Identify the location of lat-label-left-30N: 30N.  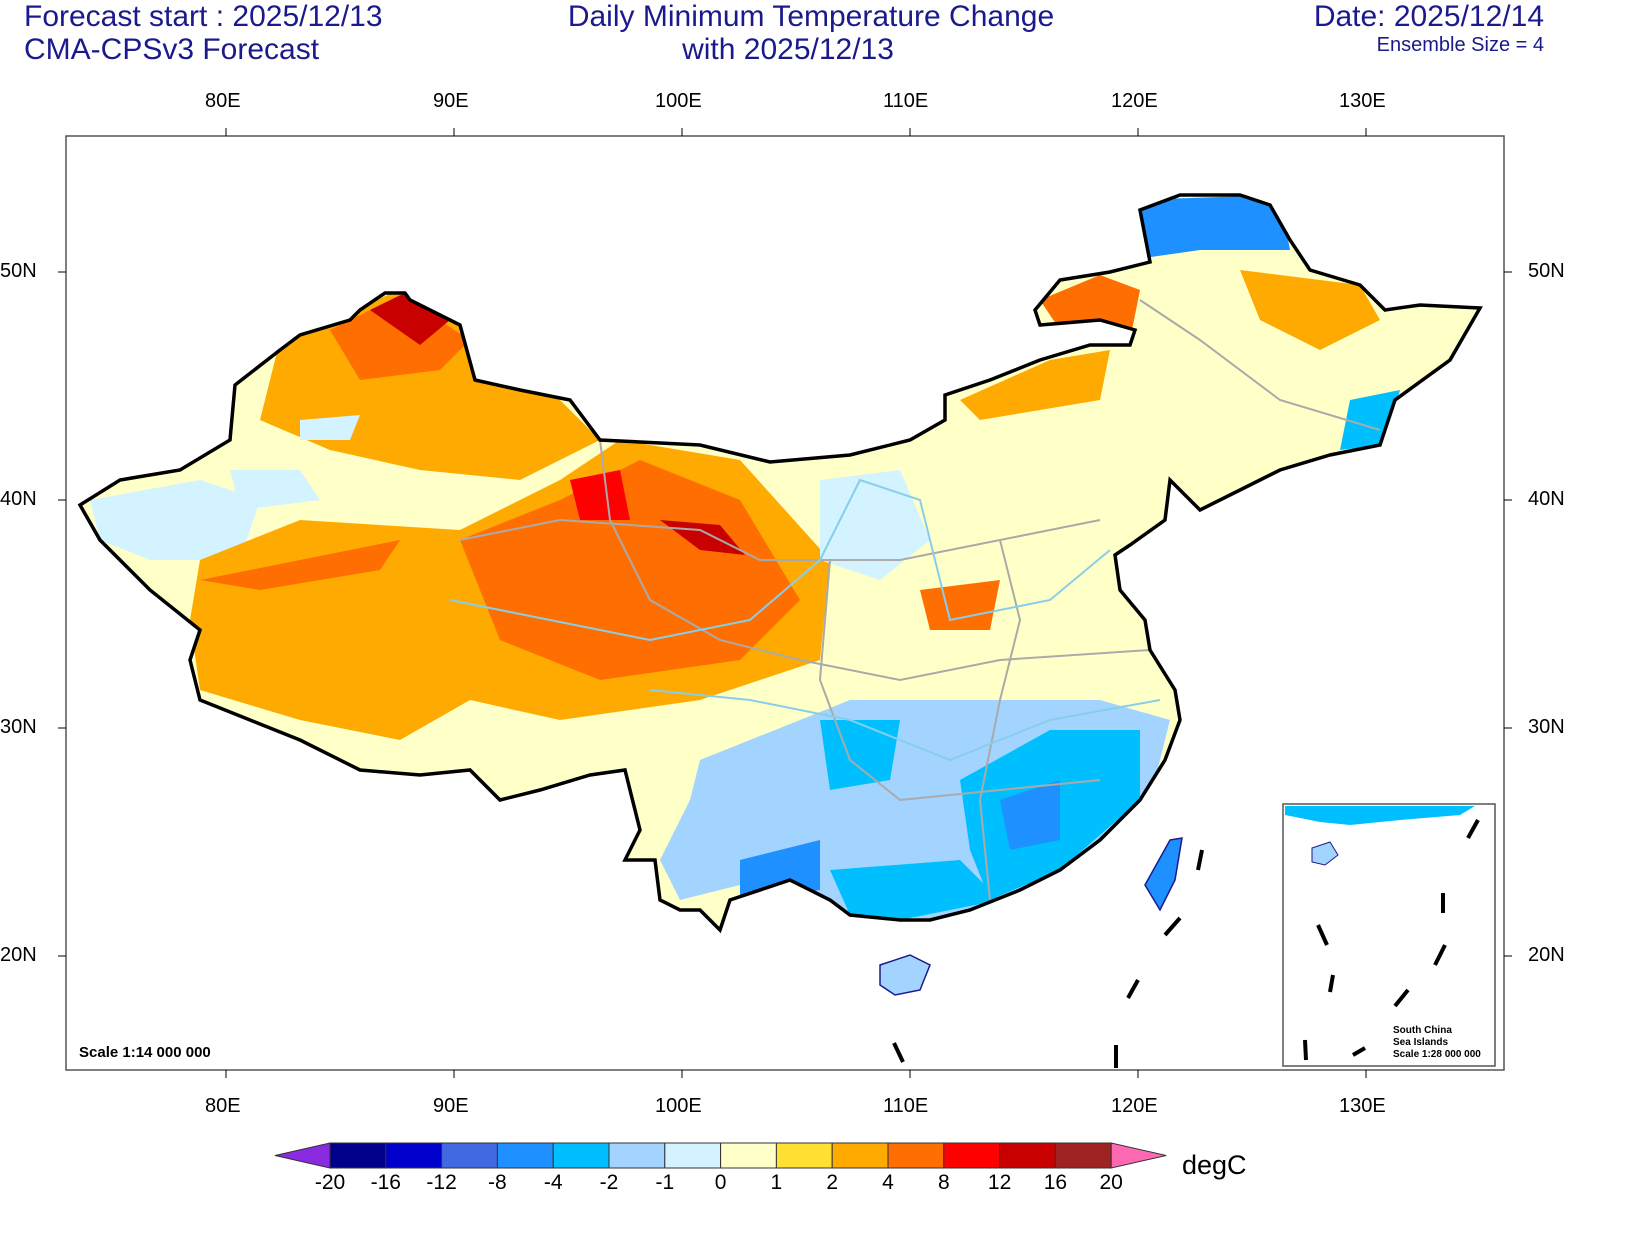
(18, 727).